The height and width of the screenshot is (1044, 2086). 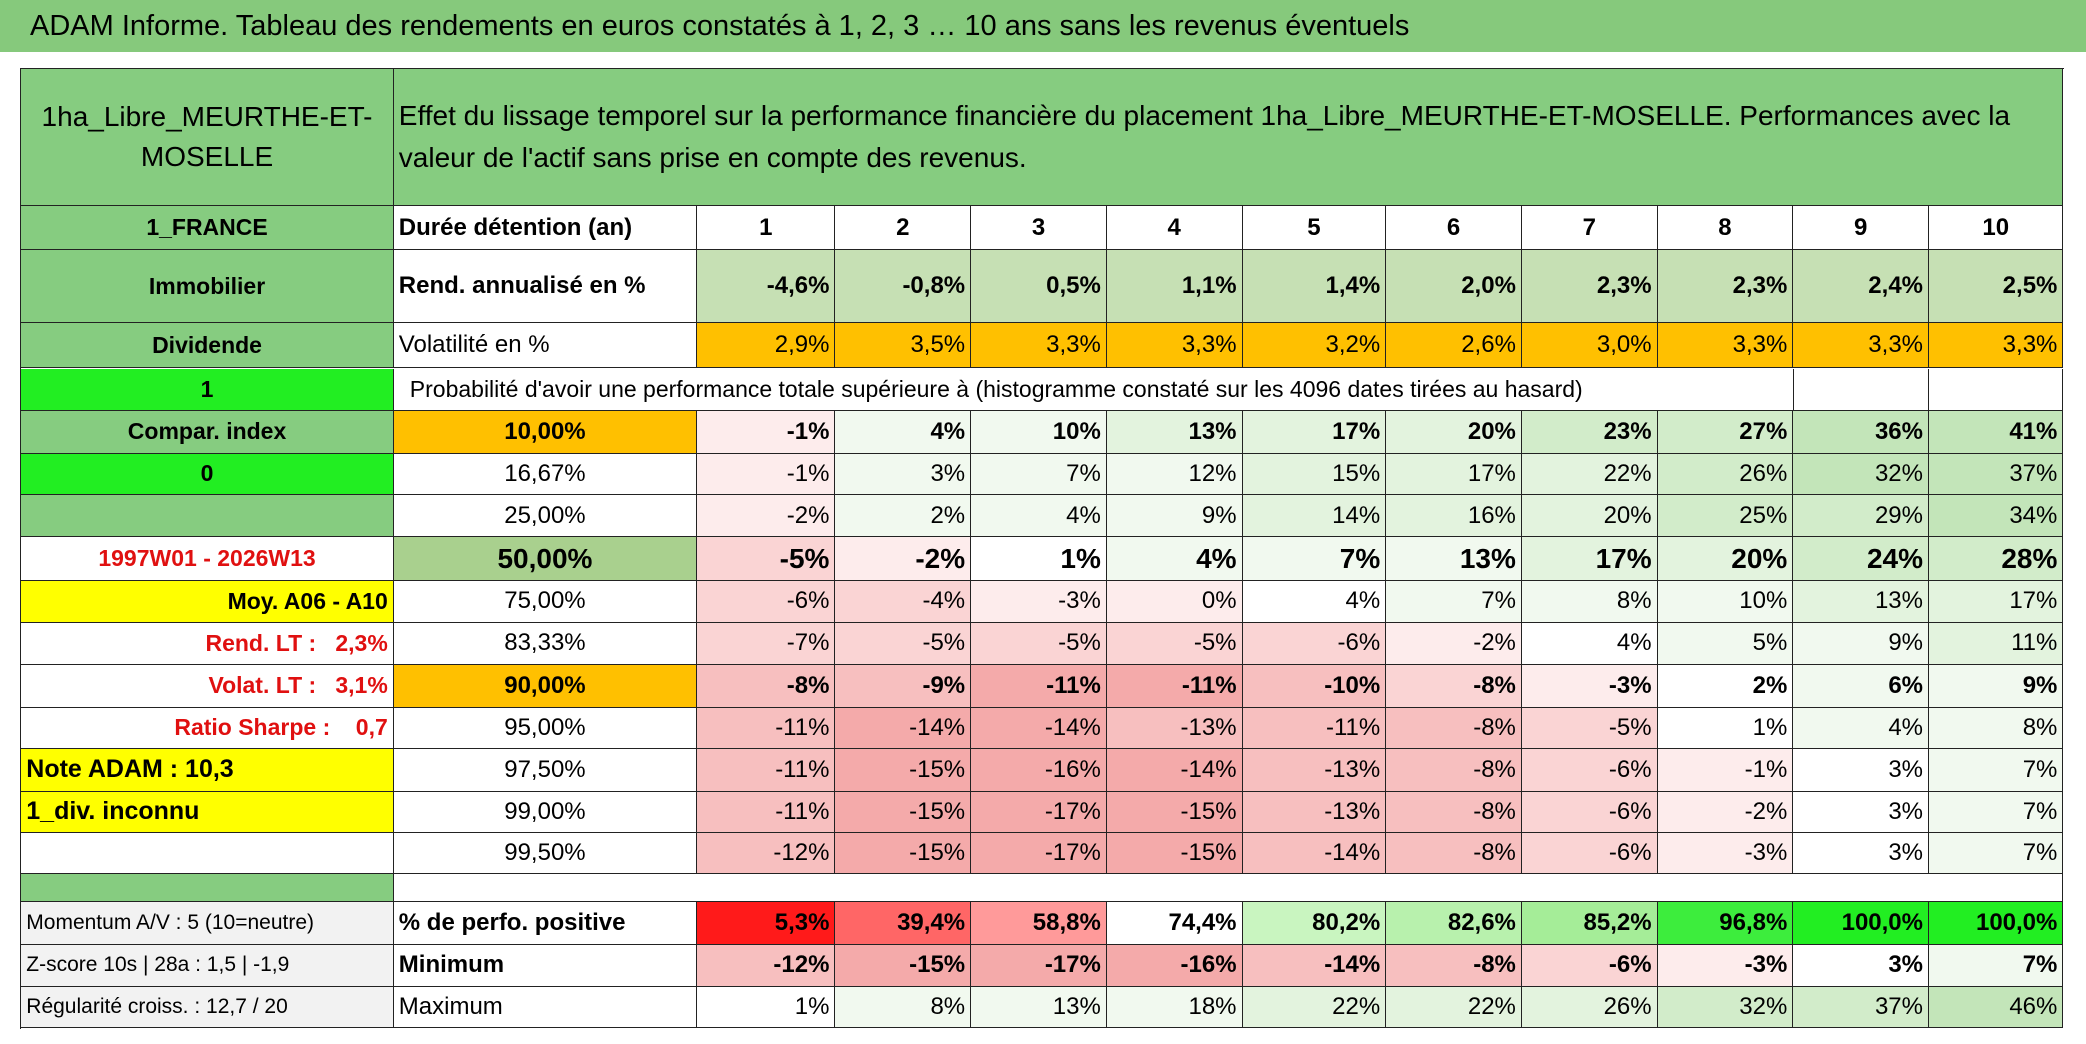 I want to click on row-label: 1_FRANCE, so click(x=207, y=228).